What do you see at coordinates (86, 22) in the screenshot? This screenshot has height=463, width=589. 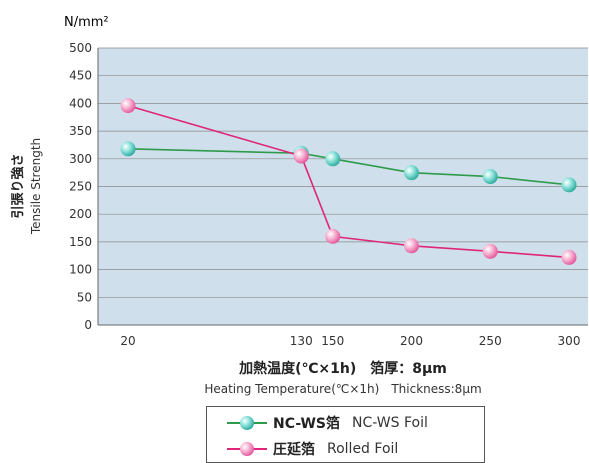 I see `unit-label: N/mm²` at bounding box center [86, 22].